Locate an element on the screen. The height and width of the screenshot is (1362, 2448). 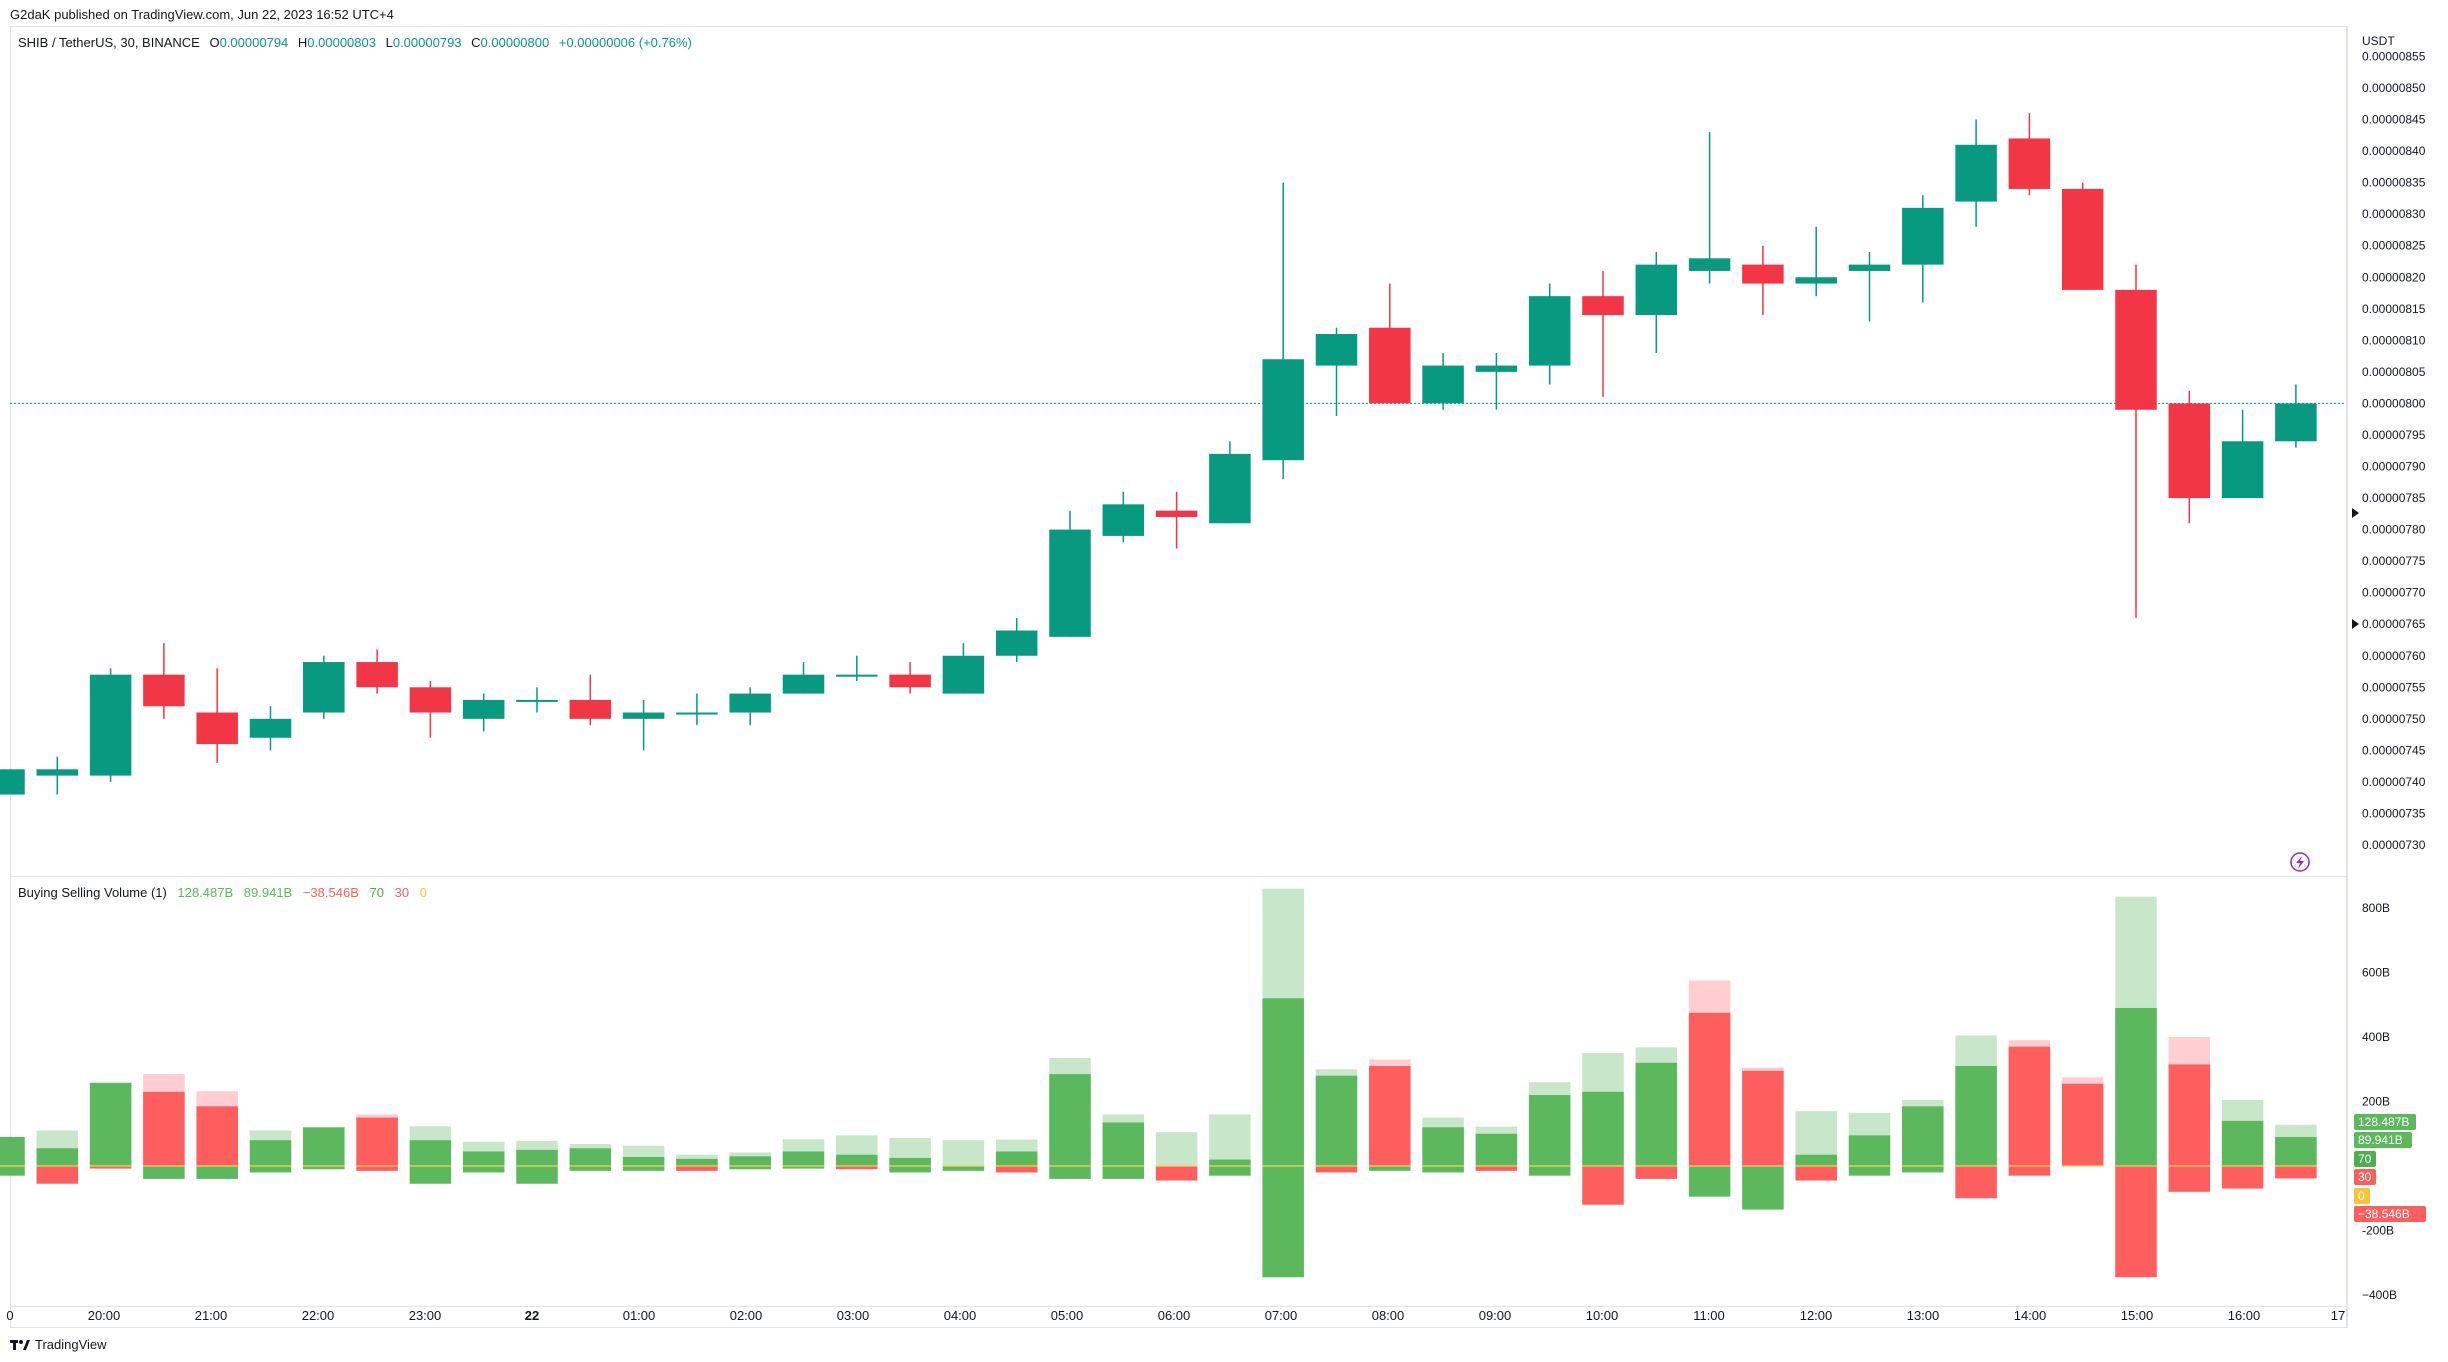
high-label: H is located at coordinates (302, 42).